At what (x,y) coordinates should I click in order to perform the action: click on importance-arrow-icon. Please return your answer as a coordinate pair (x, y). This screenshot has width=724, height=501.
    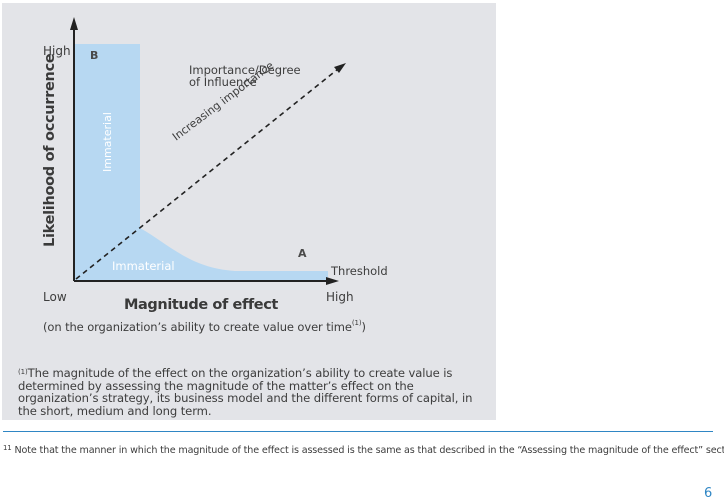
    Looking at the image, I should click on (340, 68).